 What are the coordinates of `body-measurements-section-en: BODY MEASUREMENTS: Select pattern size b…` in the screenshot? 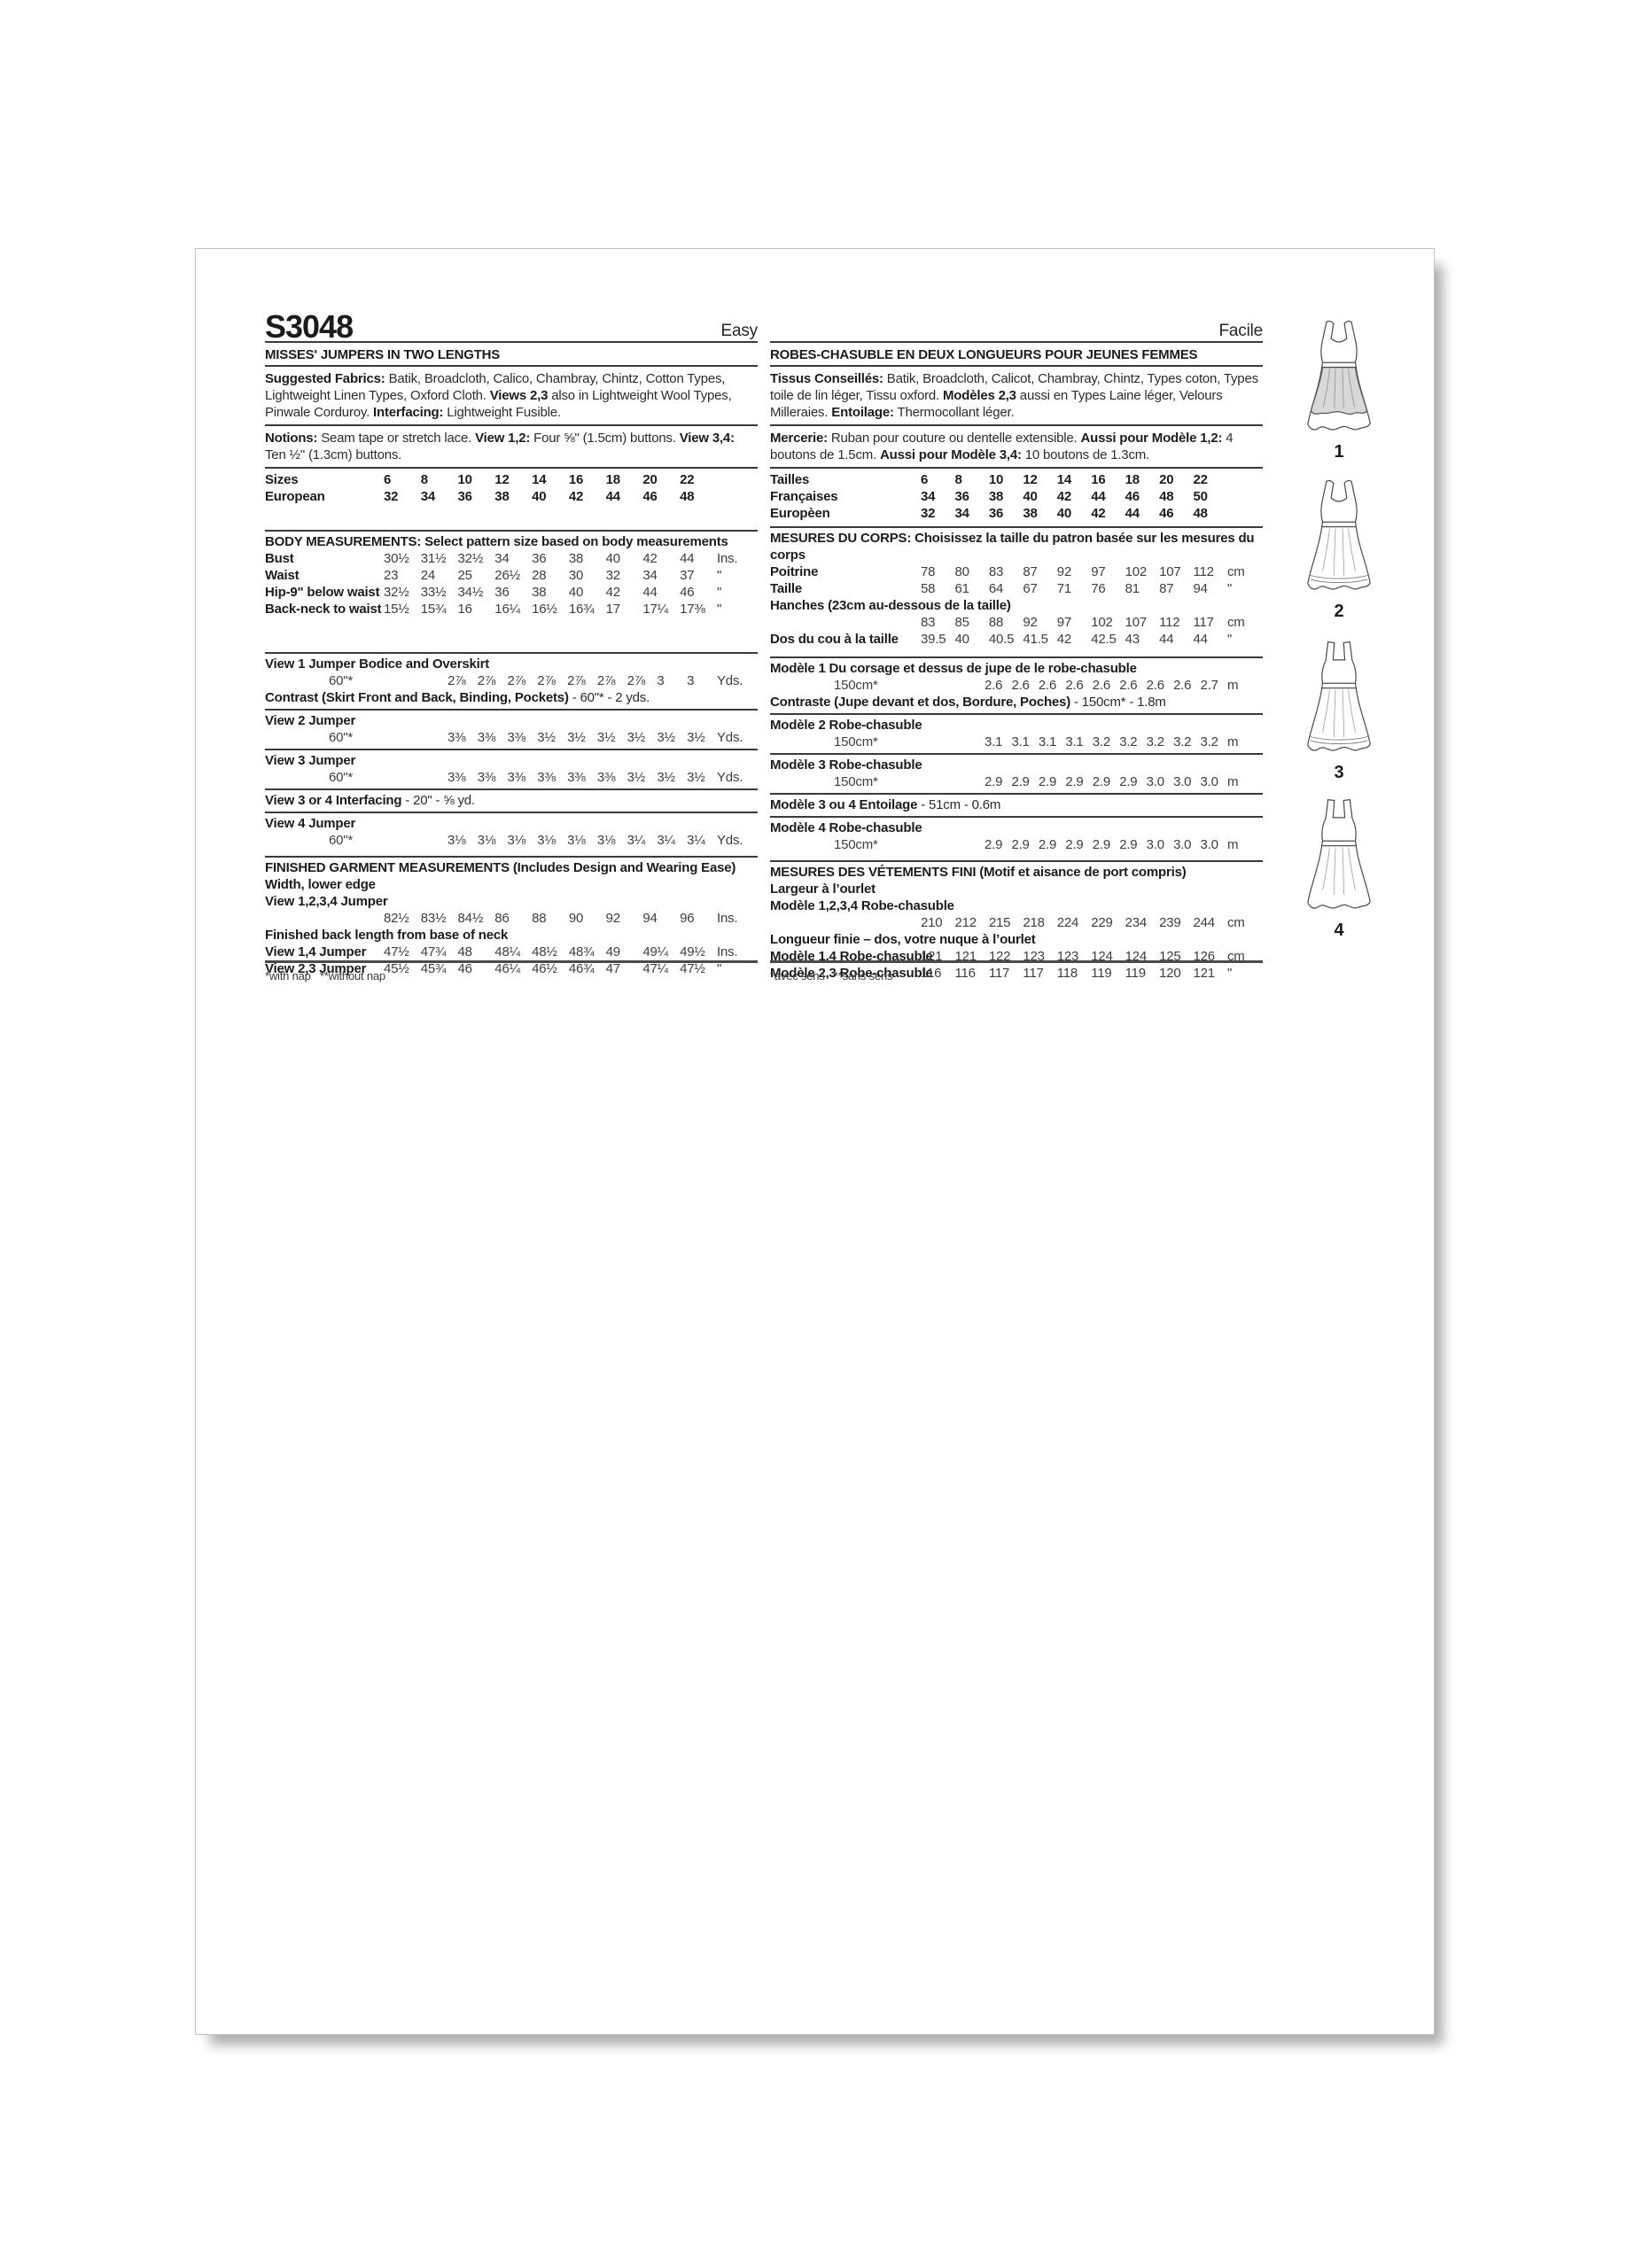 It's located at (511, 575).